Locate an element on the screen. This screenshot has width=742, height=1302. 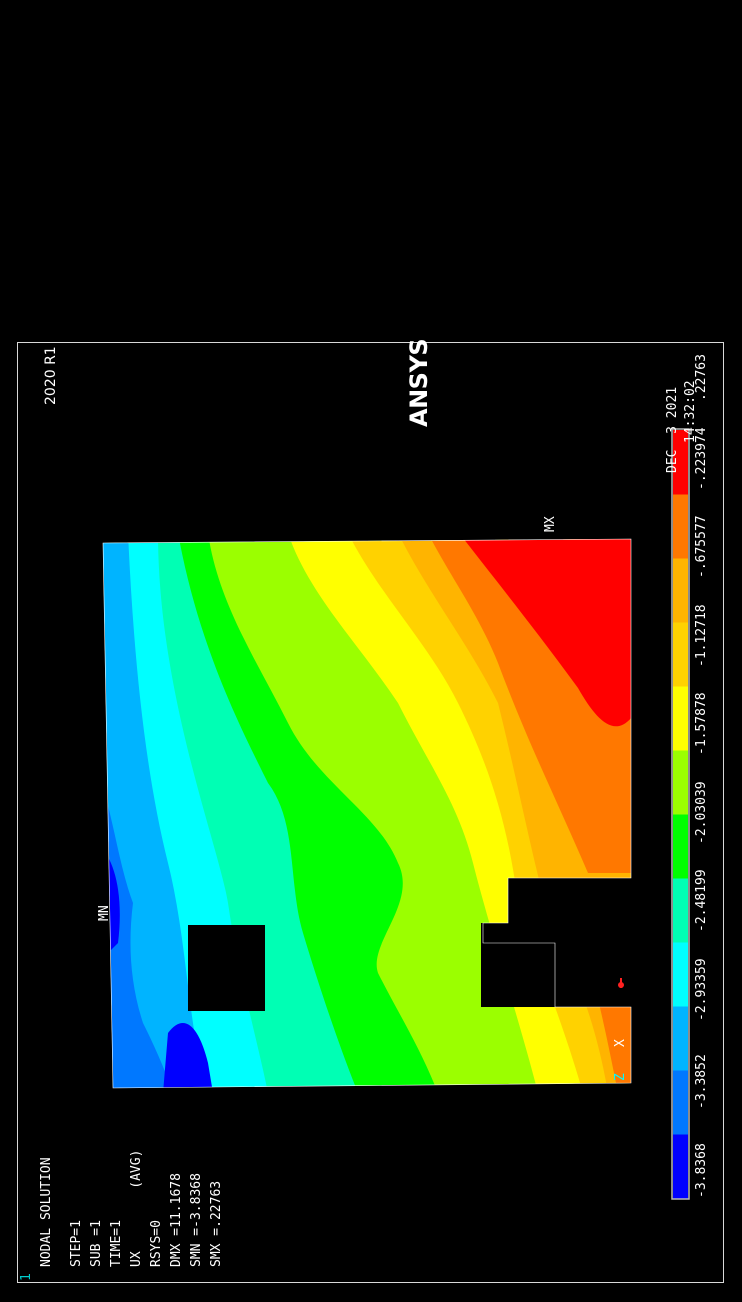
triad-x-label: X is located at coordinates (620, 1043).